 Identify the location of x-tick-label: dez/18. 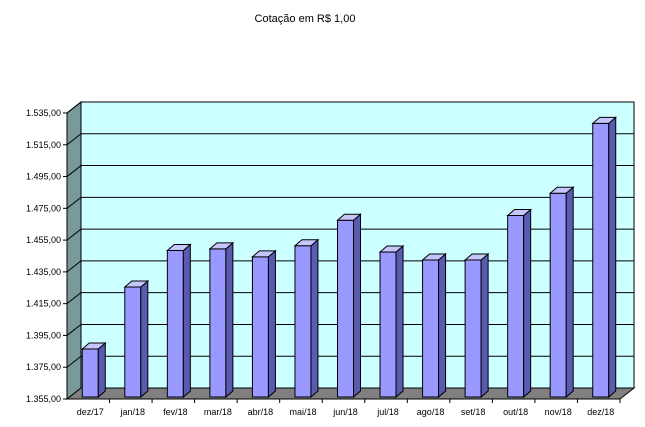
(600, 412).